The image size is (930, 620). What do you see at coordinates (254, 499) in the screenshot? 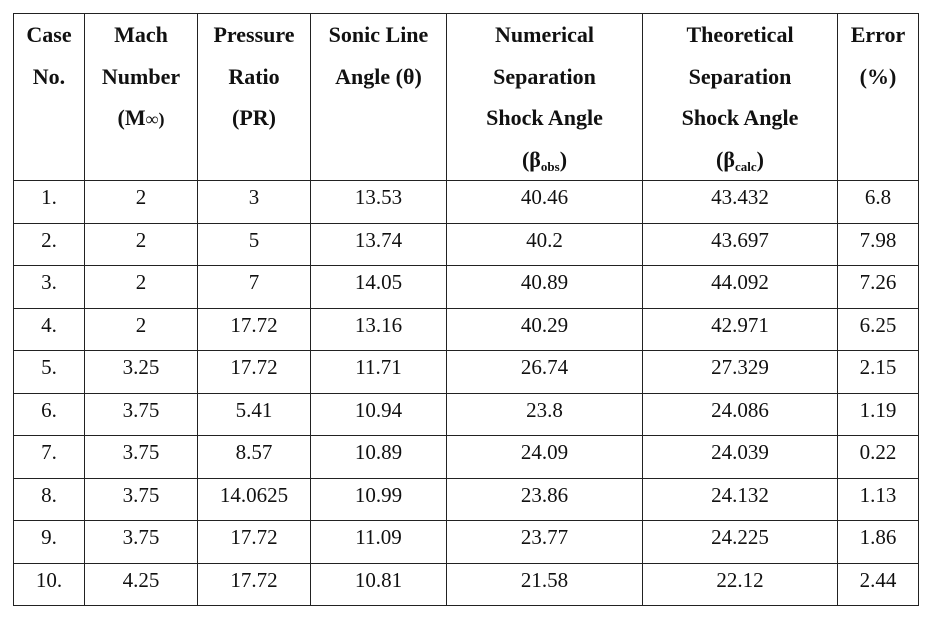
I see `pressure-ratio-cell: 14.0625` at bounding box center [254, 499].